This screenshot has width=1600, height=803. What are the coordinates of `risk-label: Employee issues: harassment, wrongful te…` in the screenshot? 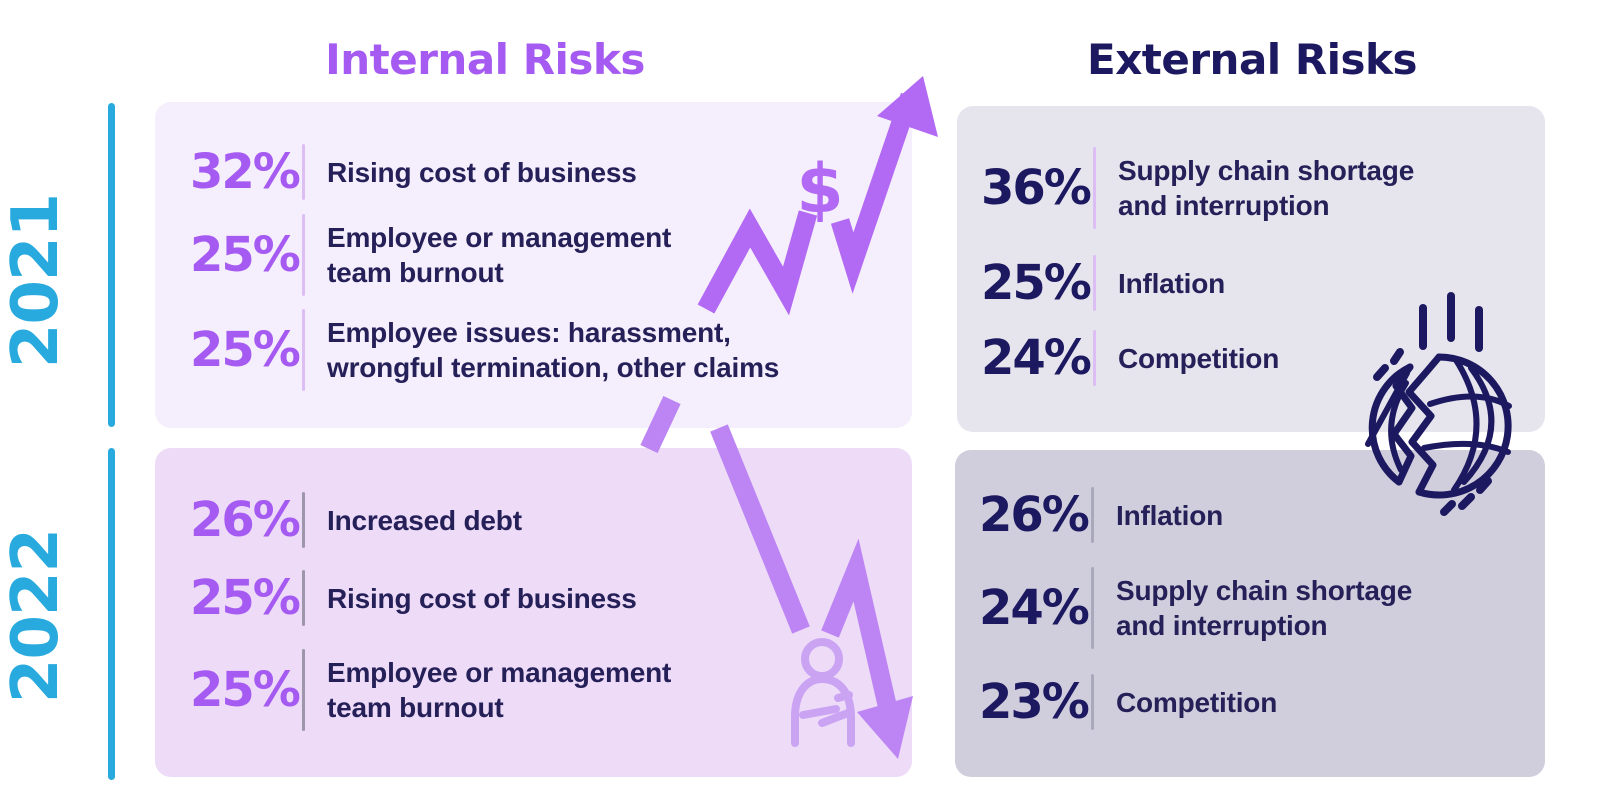 It's located at (553, 350).